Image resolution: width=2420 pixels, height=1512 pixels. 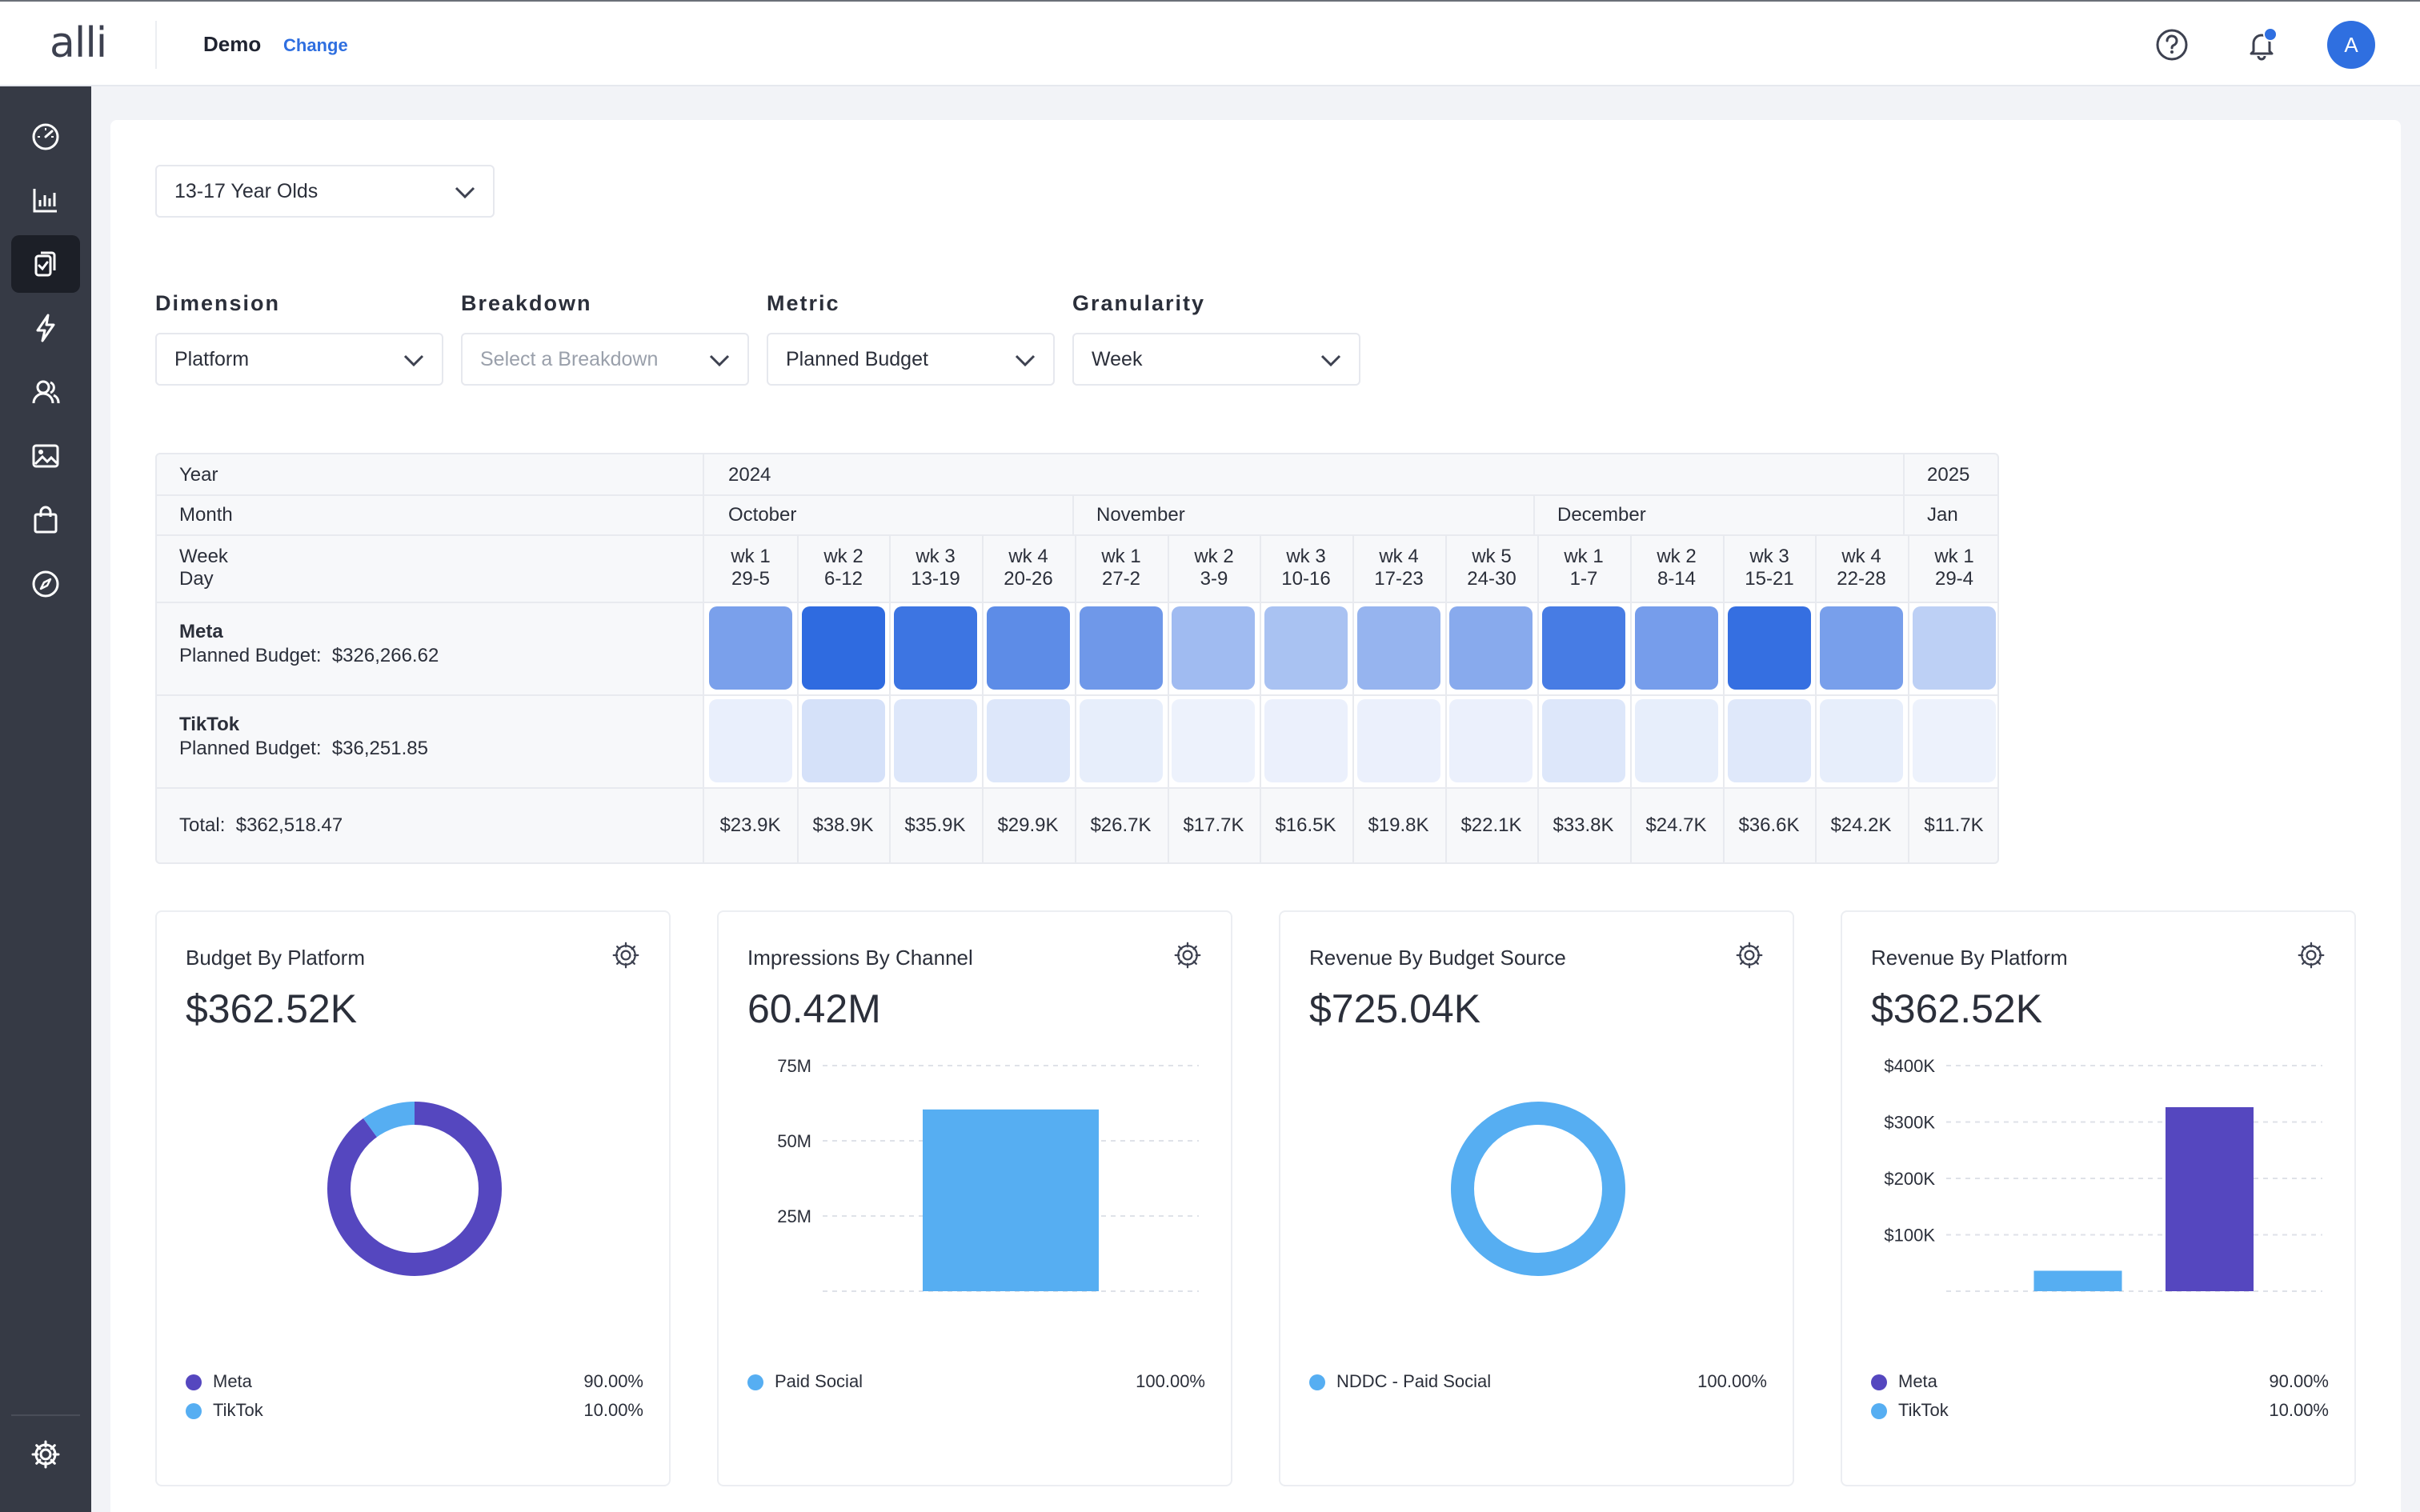 I want to click on sidebar-item-settings, so click(x=45, y=1454).